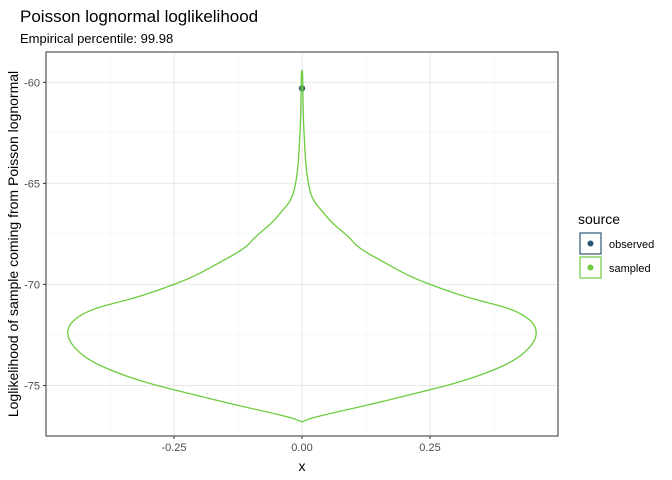  I want to click on chart-title: Poisson lognormal loglikelihood, so click(139, 16).